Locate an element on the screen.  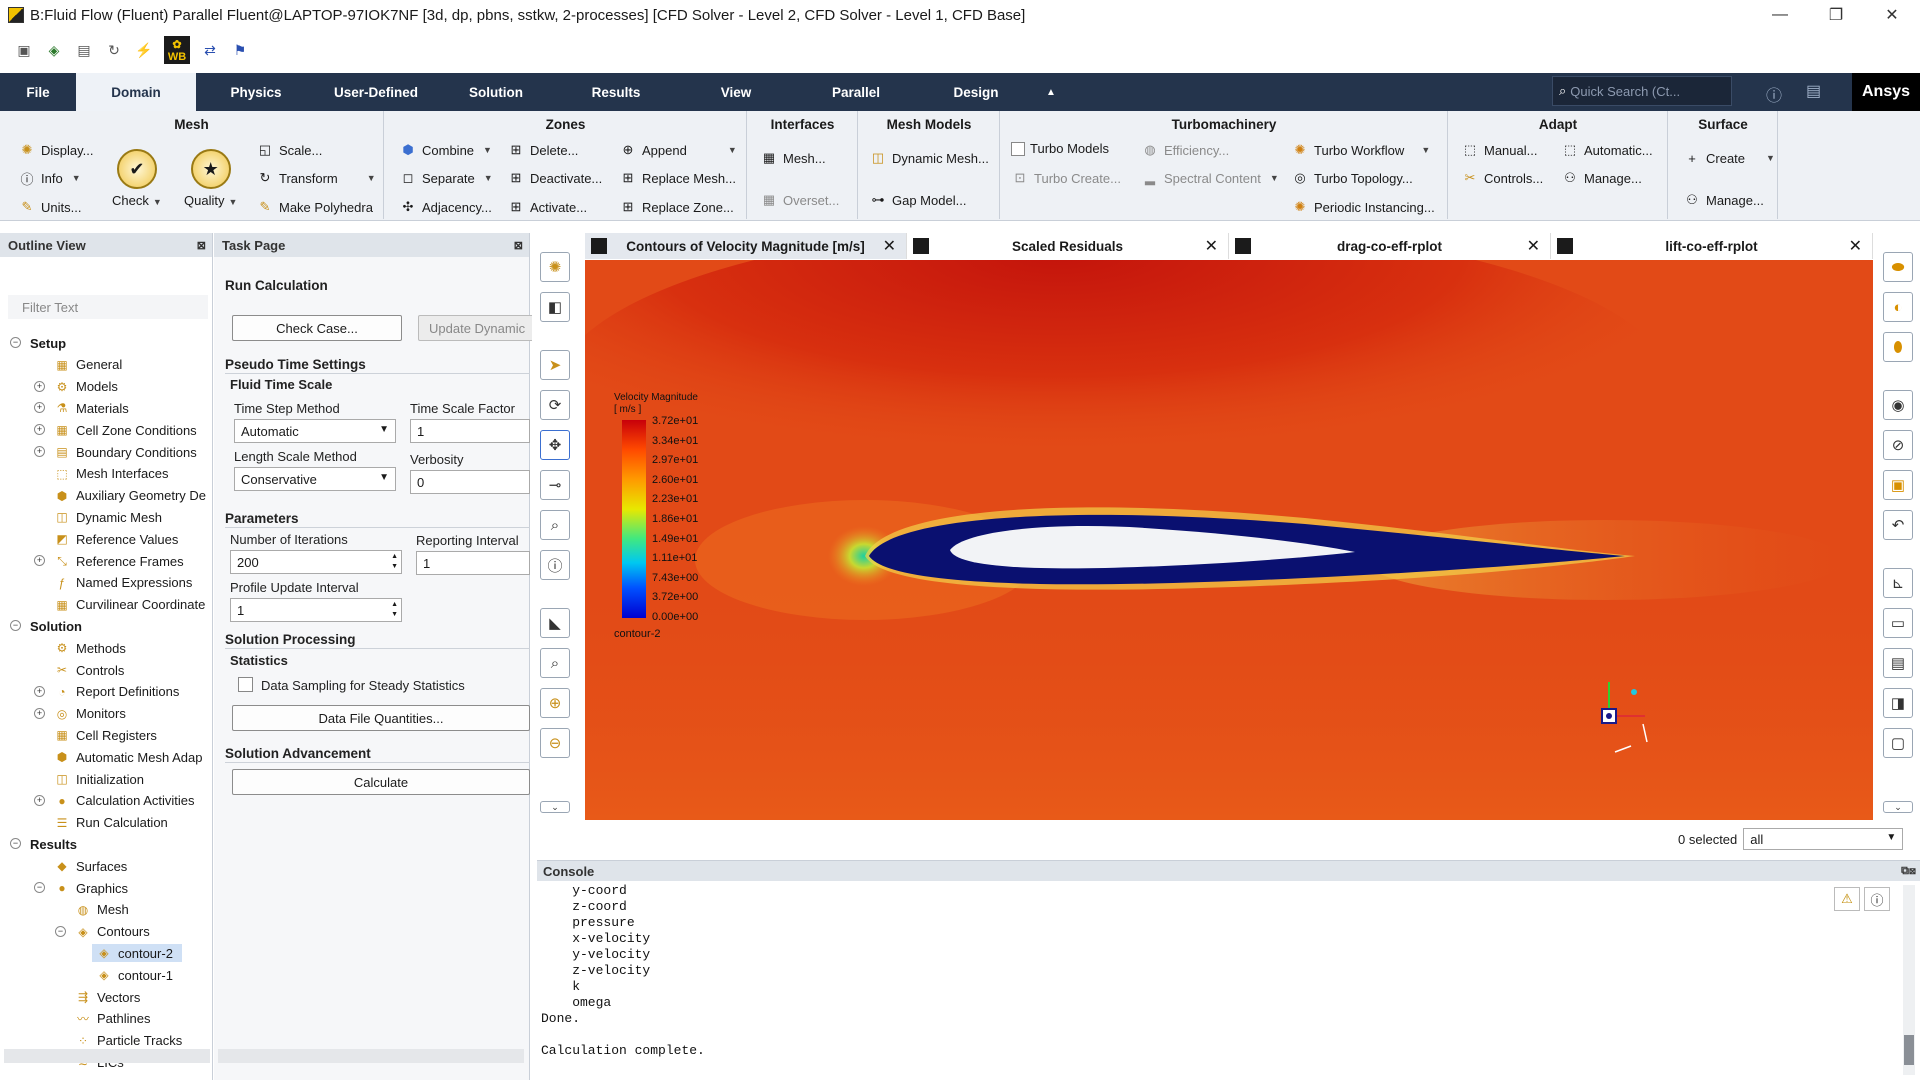
info-icon: ⓘ is located at coordinates (1877, 899).